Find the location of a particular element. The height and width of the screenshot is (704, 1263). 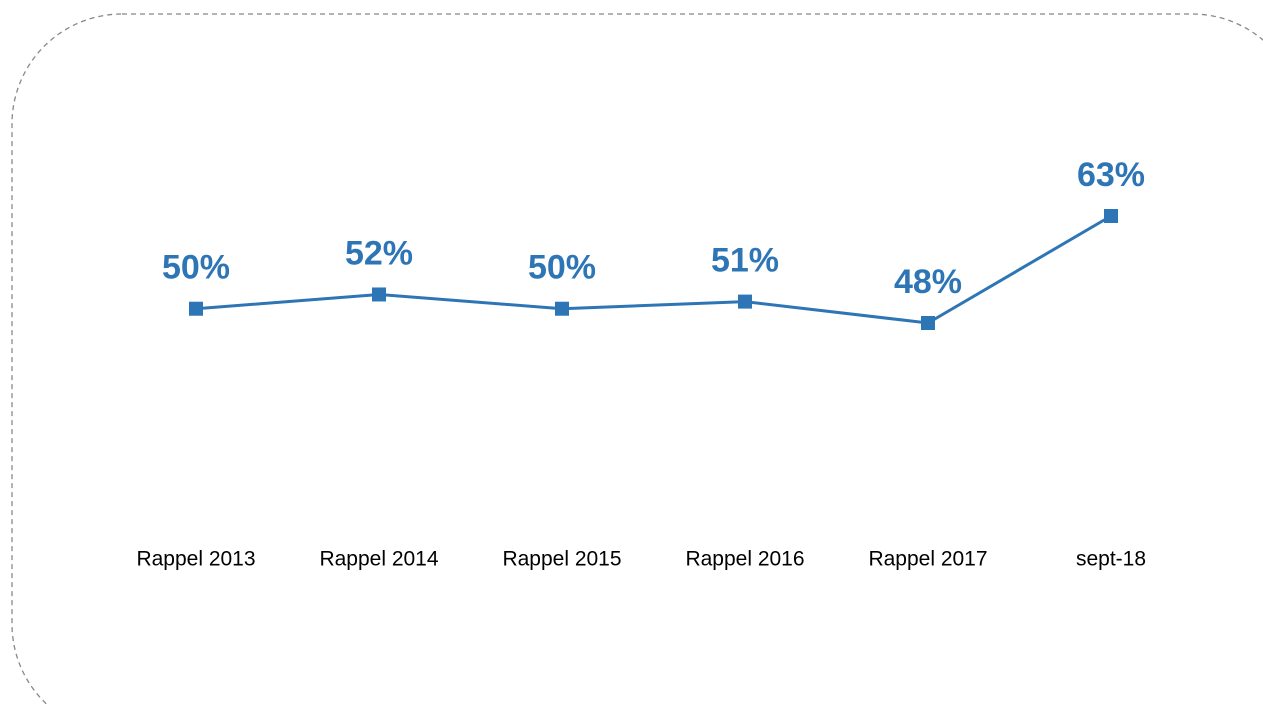

x-tick-label: Rappel 2016 is located at coordinates (744, 559).